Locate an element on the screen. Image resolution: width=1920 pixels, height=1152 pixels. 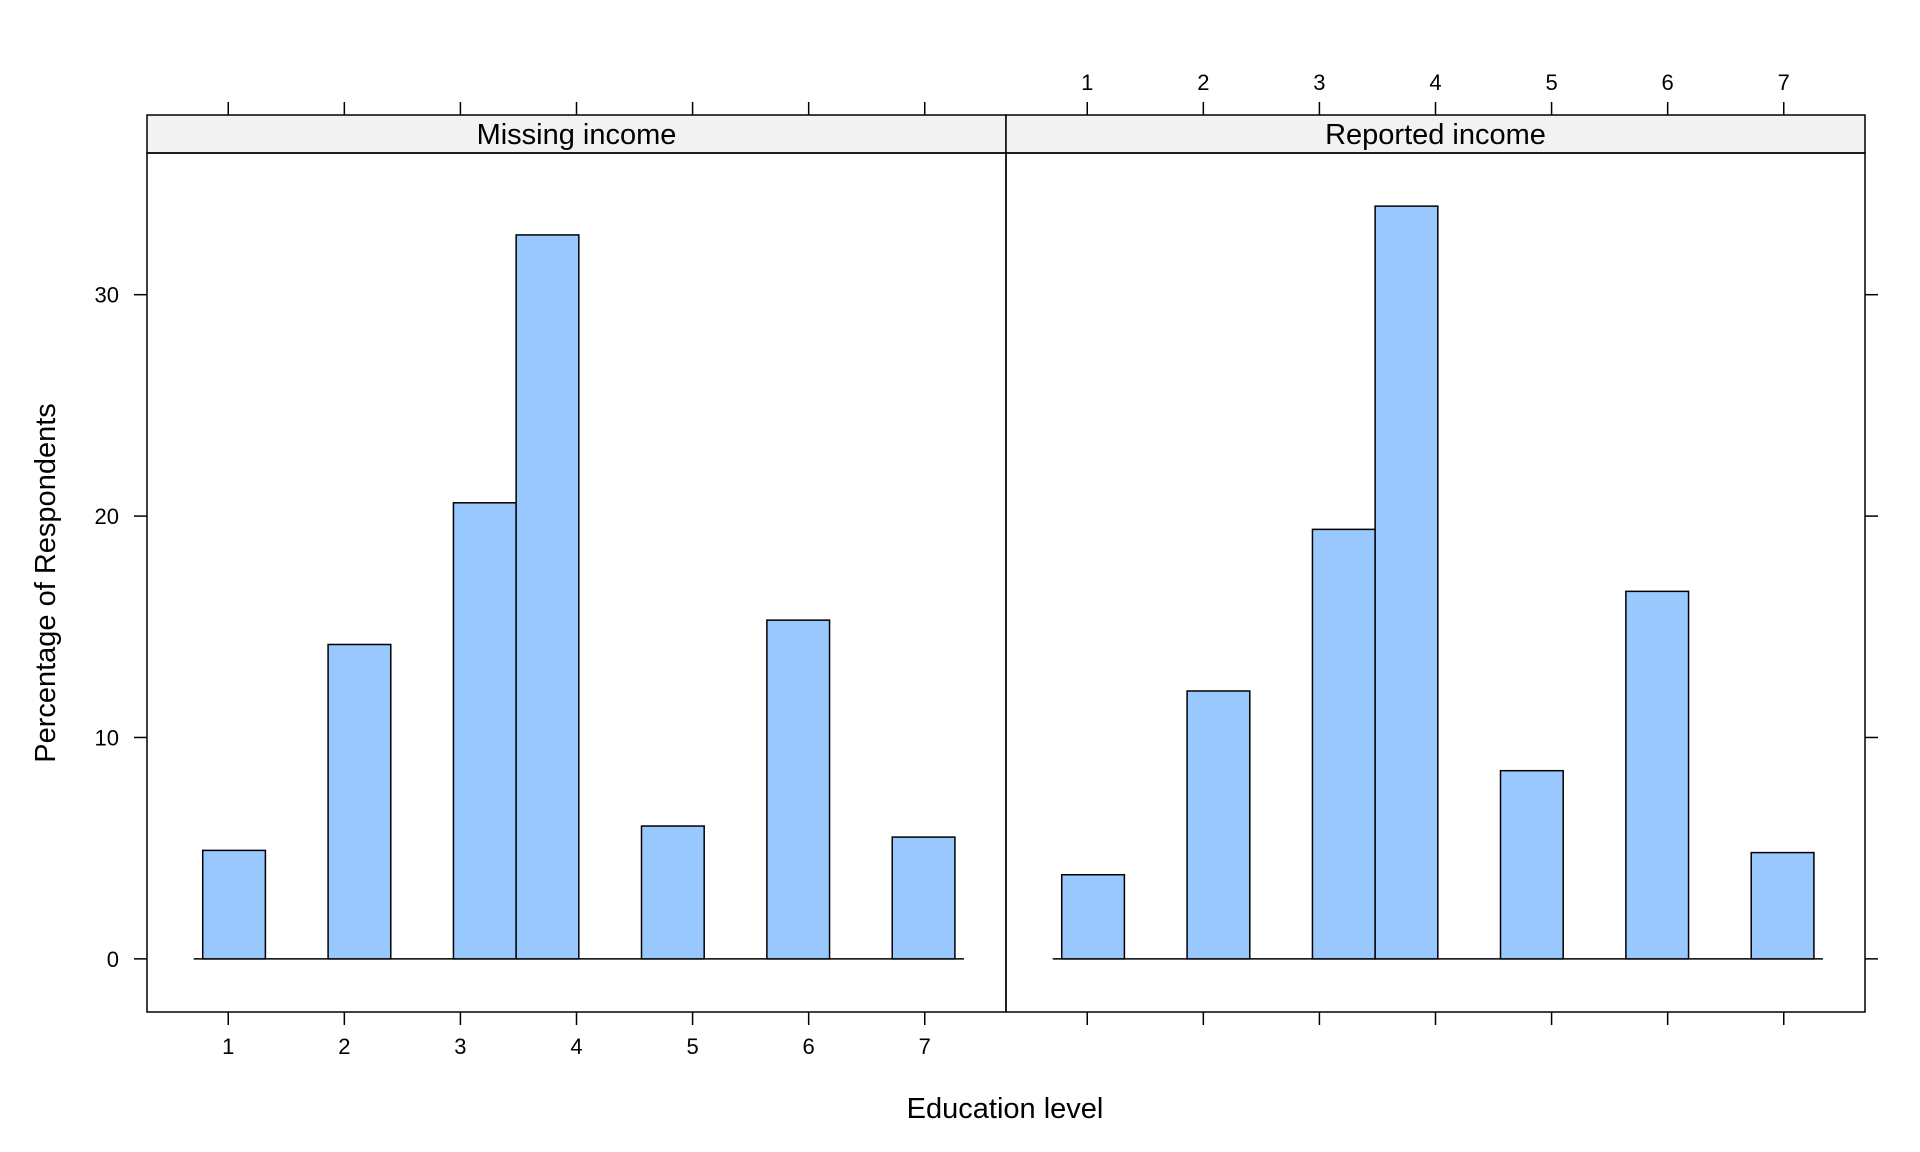
panel-strip-label: Missing income is located at coordinates (577, 135).